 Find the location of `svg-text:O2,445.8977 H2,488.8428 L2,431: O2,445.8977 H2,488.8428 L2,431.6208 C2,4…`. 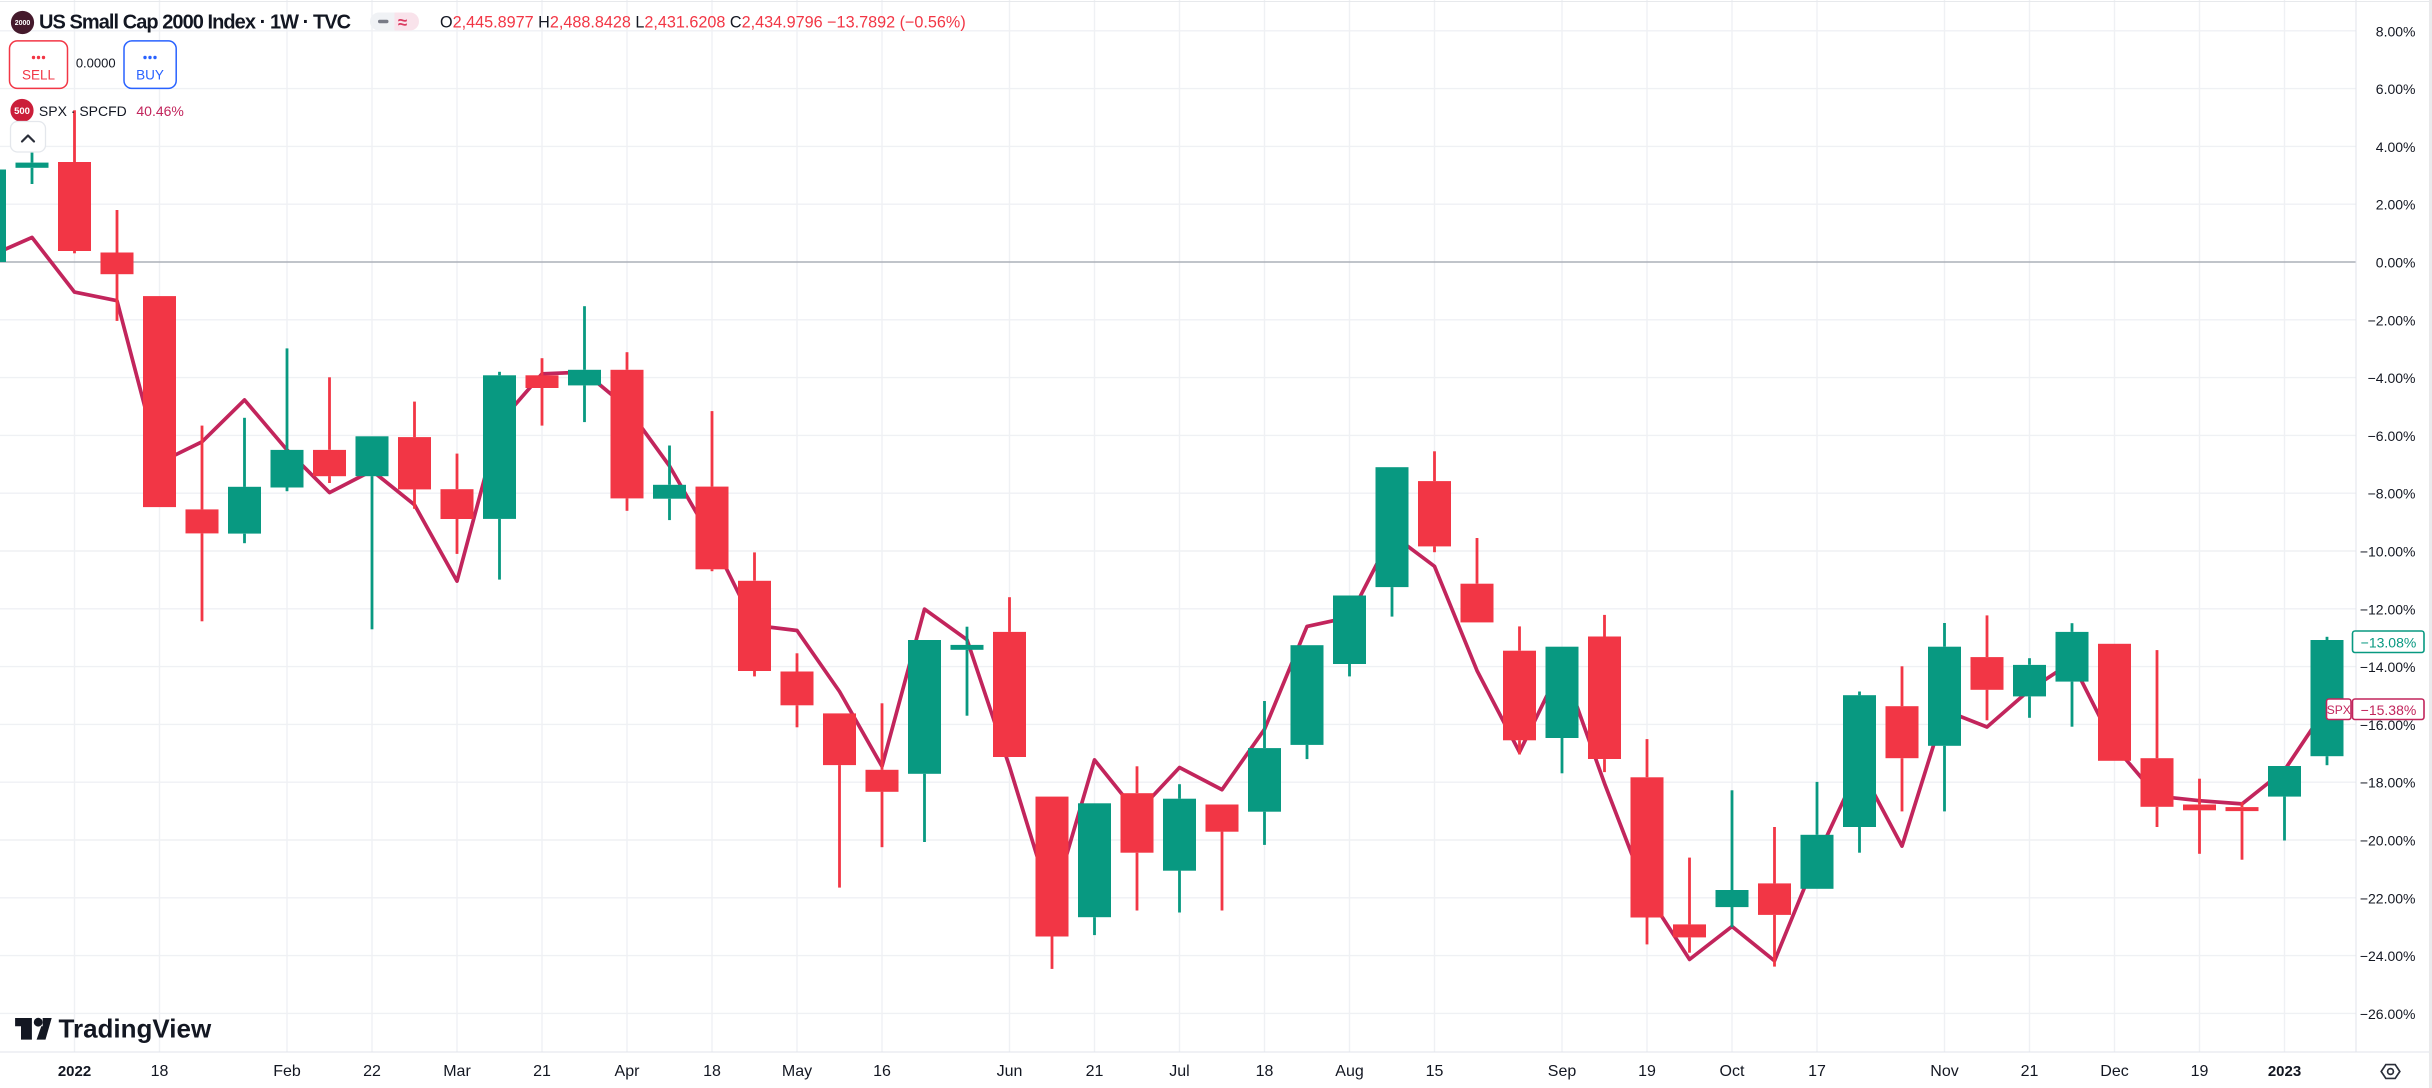

svg-text:O2,445.8977 H2,488.8428 L2,431: O2,445.8977 H2,488.8428 L2,431.6208 C2,4… is located at coordinates (703, 23).